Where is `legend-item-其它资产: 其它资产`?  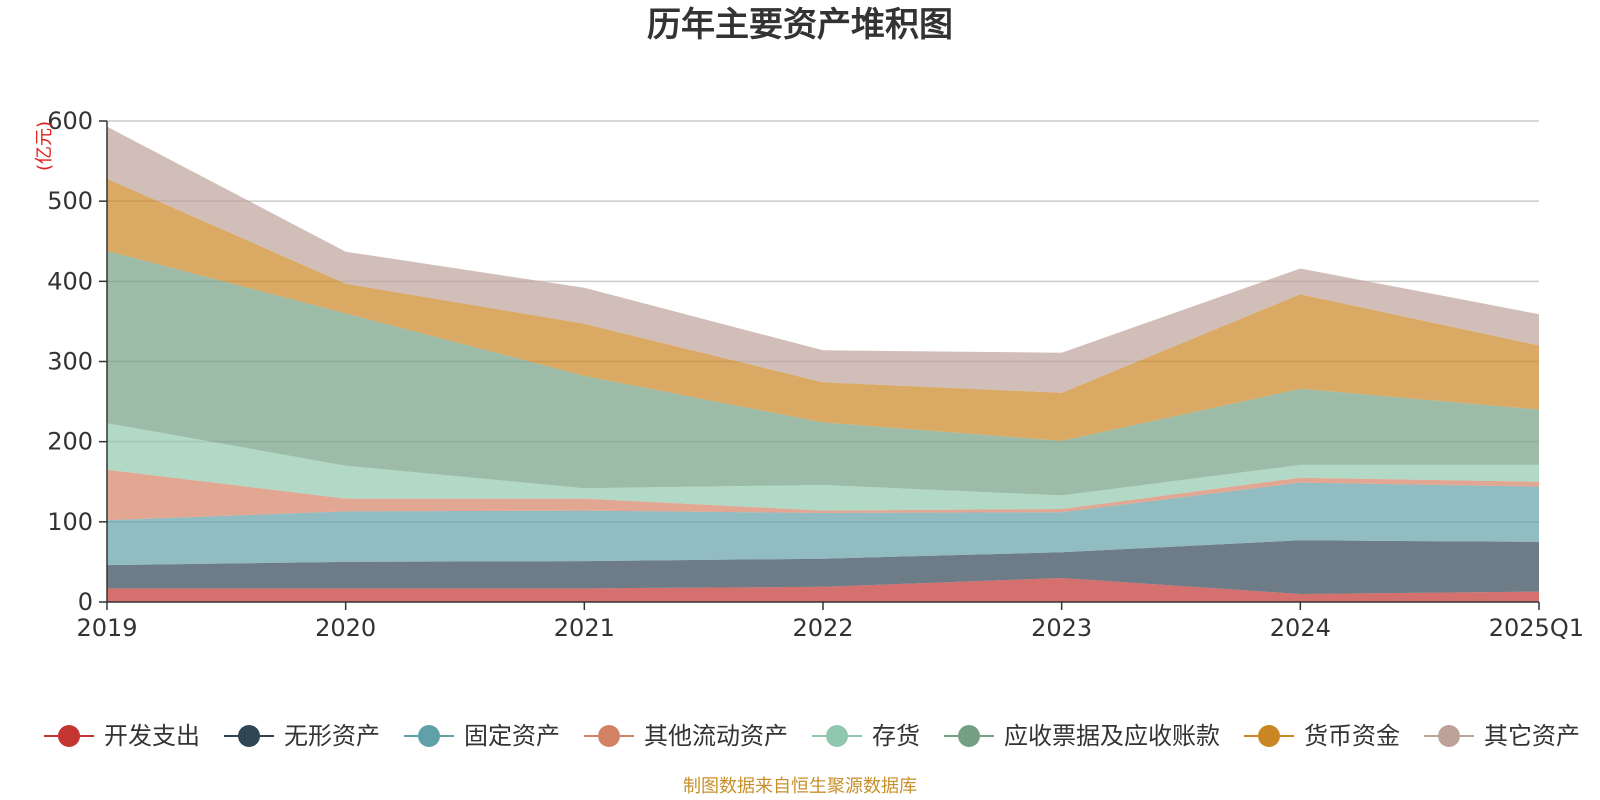 legend-item-其它资产: 其它资产 is located at coordinates (1502, 736).